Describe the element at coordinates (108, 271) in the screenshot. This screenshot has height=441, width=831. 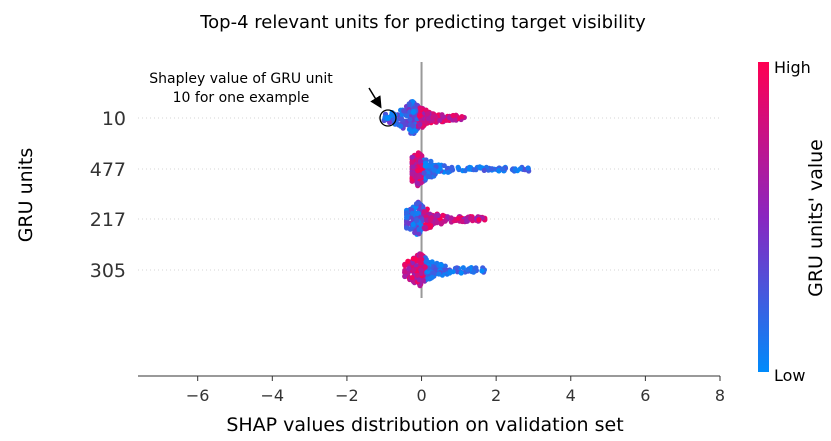
I see `feature-label: 305` at that location.